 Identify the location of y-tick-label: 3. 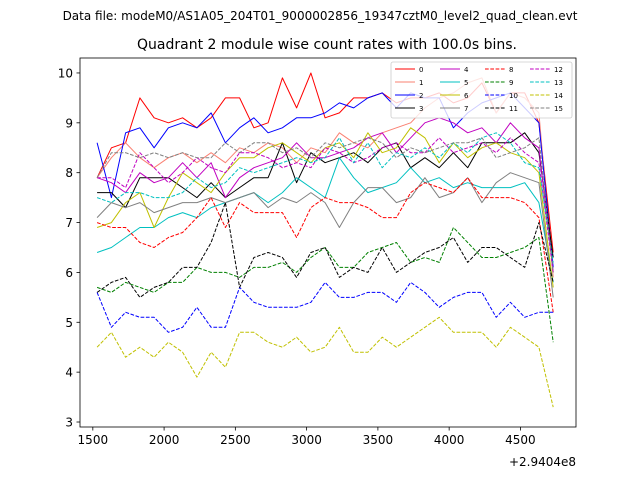
(69, 423).